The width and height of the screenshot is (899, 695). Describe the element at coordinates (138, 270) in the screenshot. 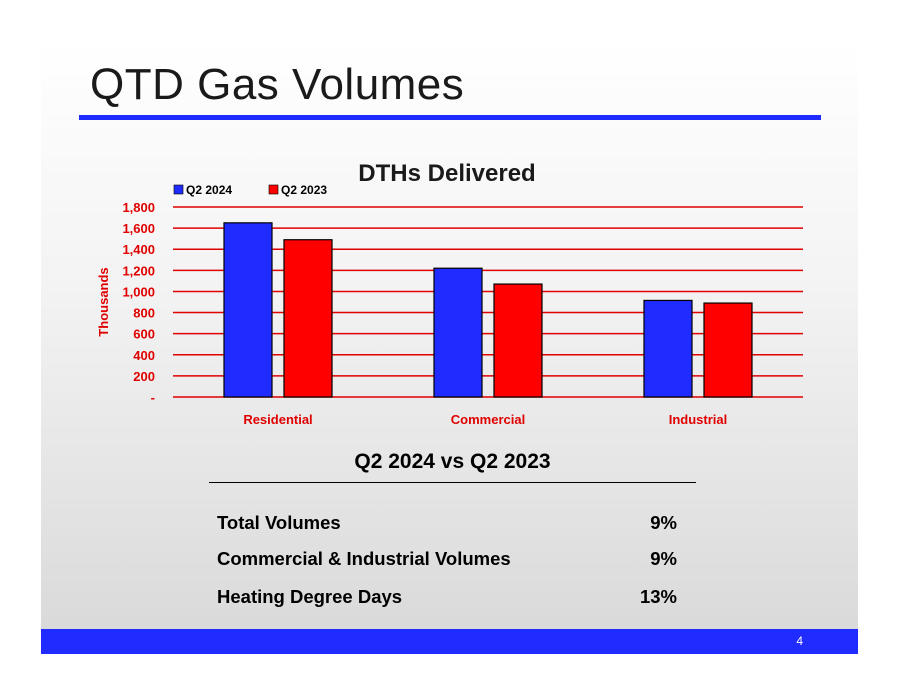

I see `y-tick-label: 1,200` at that location.